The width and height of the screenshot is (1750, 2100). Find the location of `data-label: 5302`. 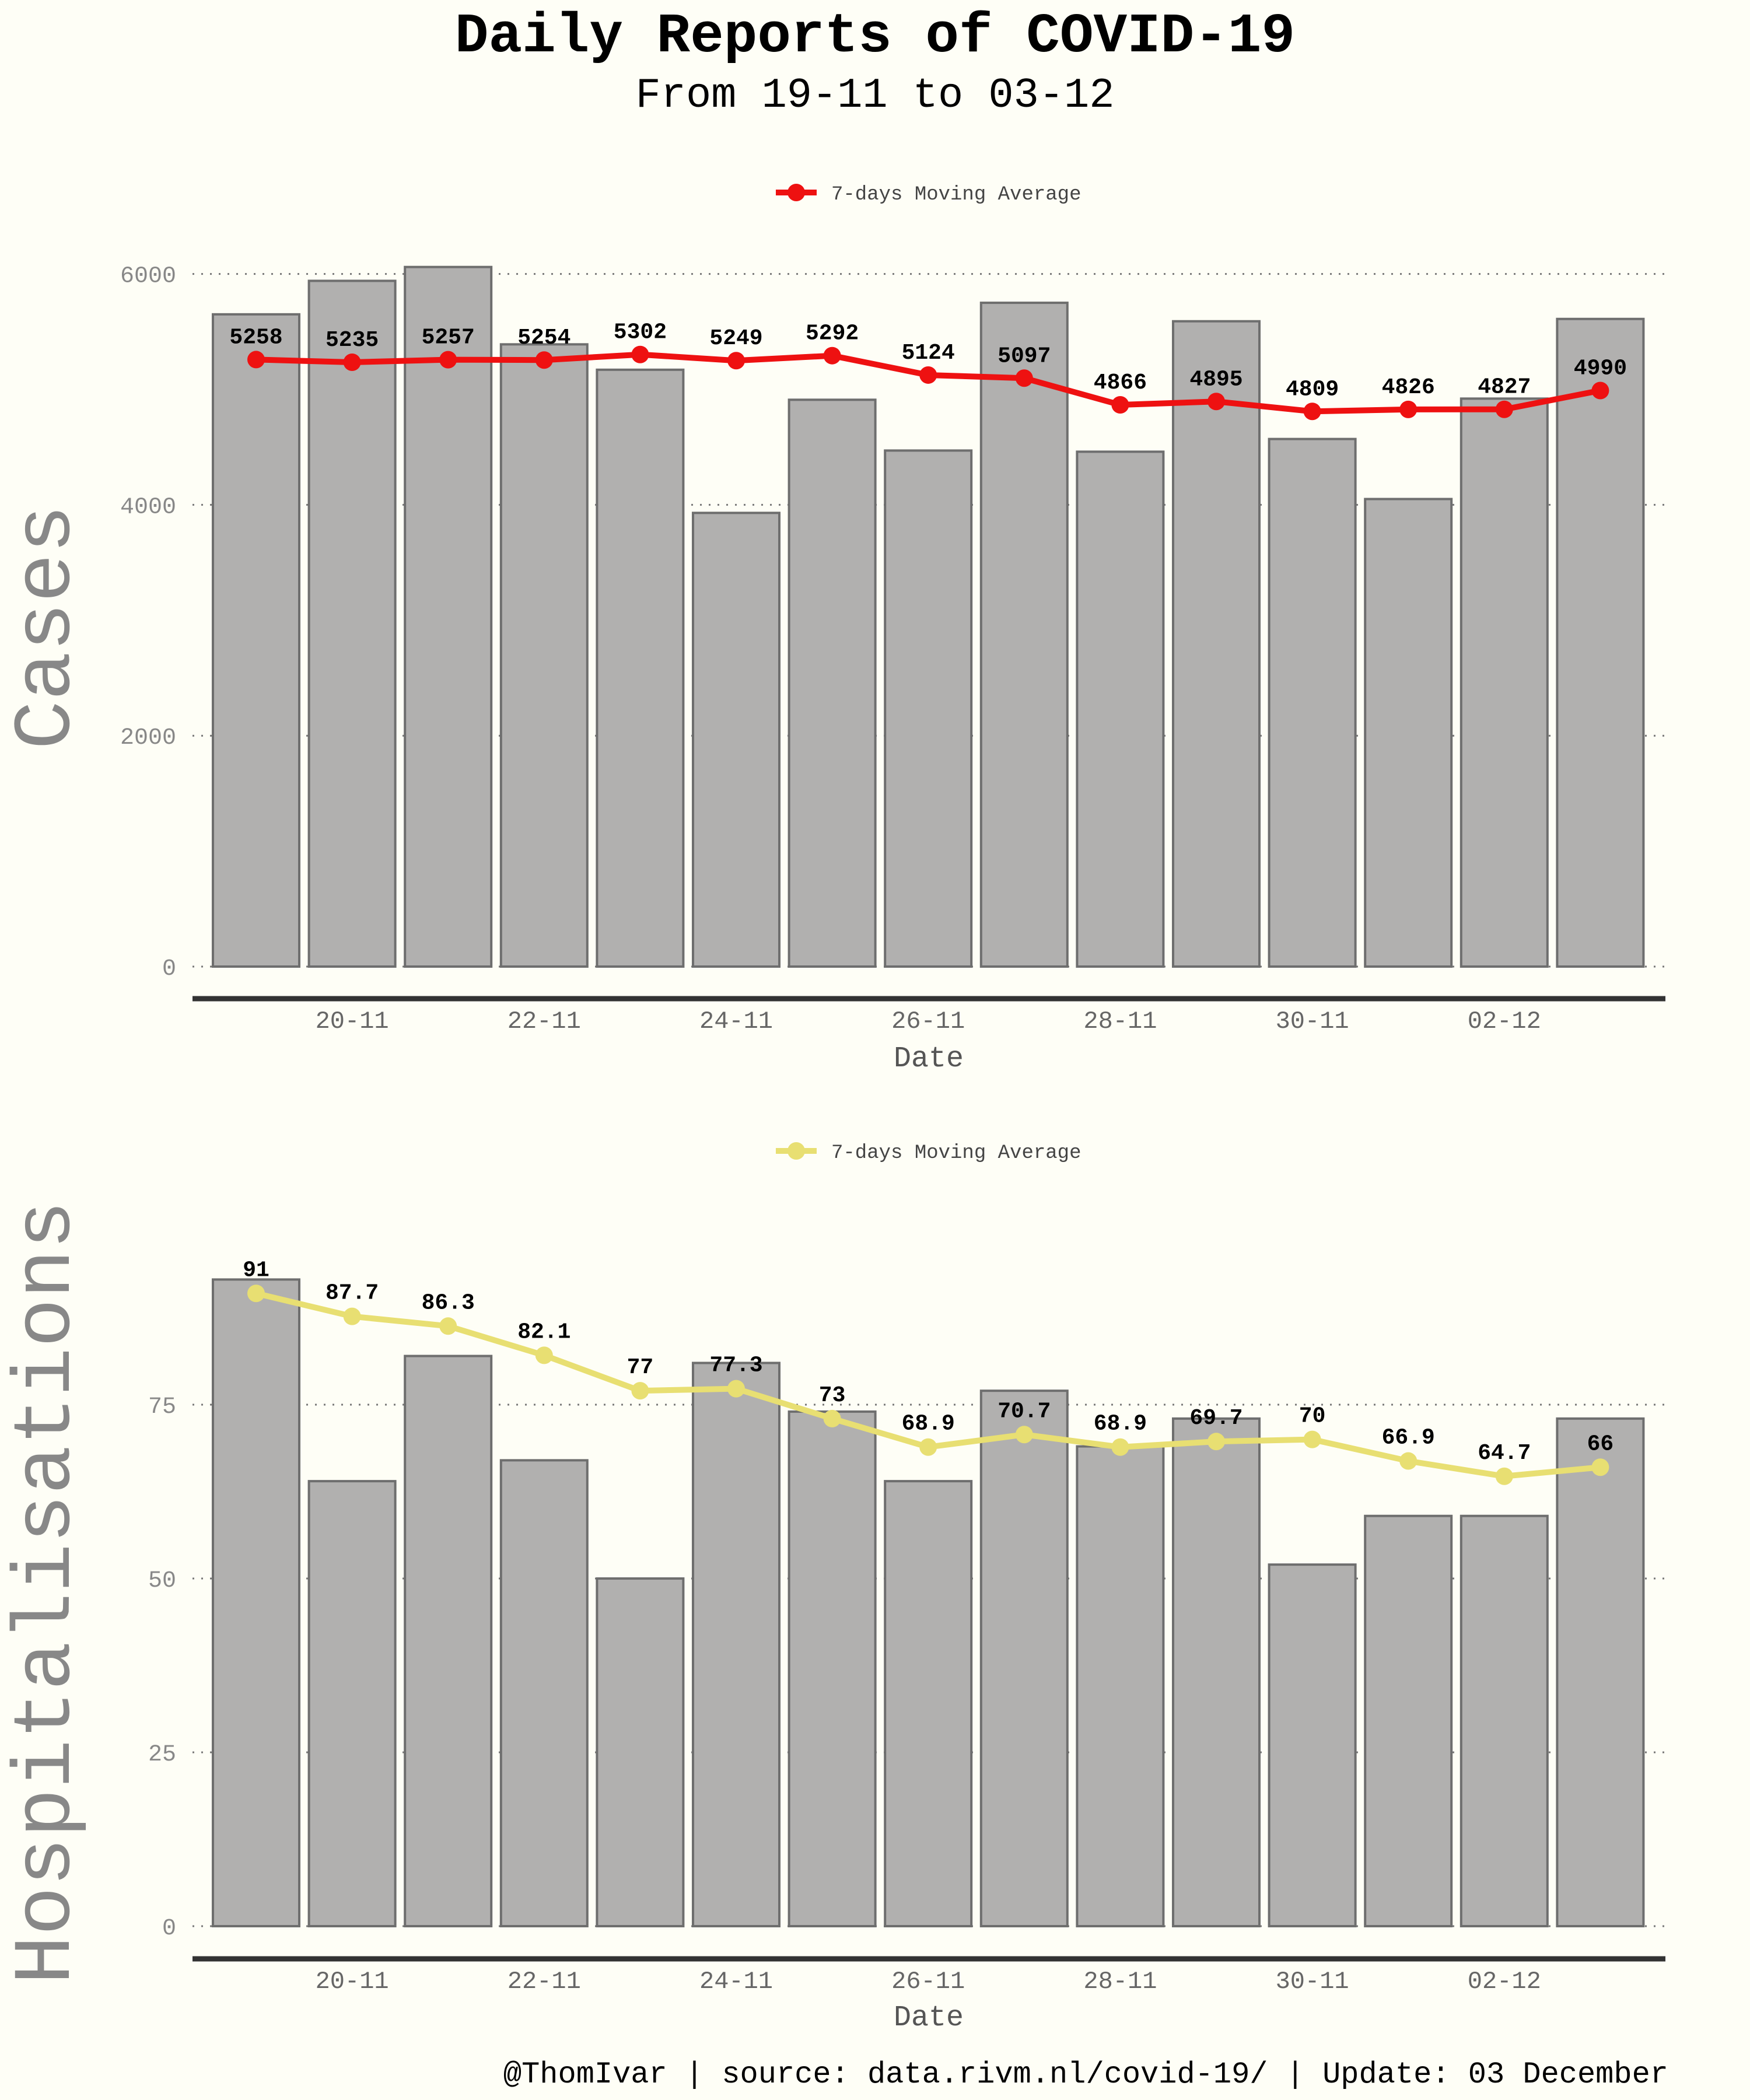

data-label: 5302 is located at coordinates (640, 332).